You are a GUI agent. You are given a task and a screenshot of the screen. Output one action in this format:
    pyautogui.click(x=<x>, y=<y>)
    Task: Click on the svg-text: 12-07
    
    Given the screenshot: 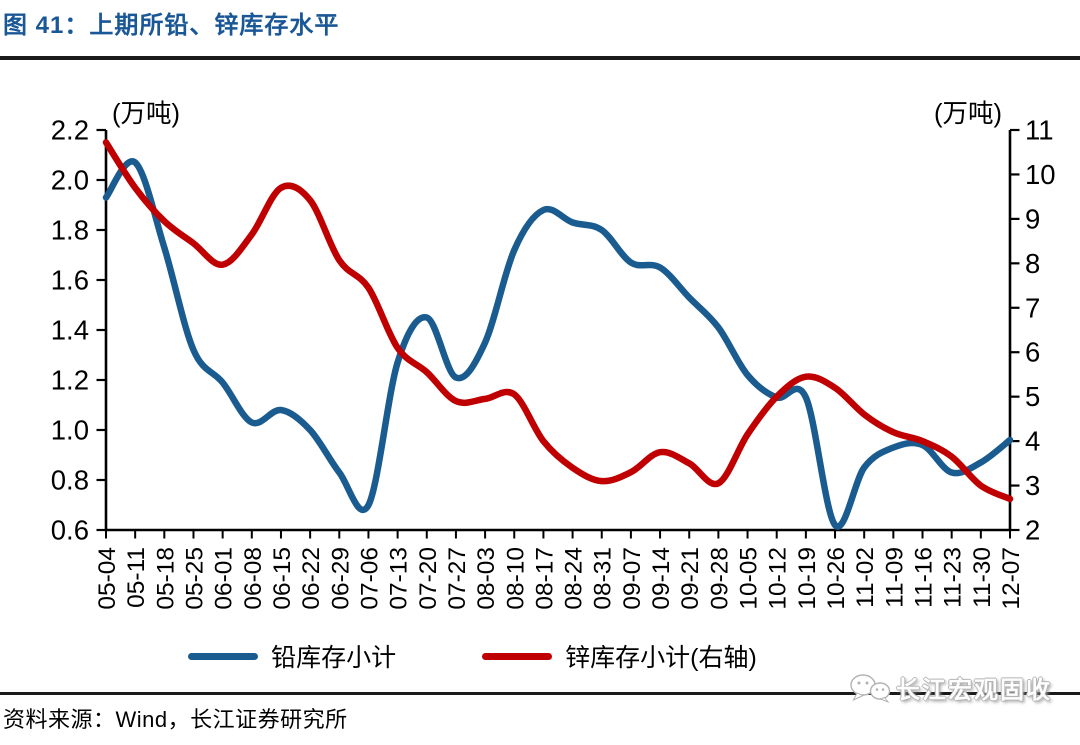 What is the action you would take?
    pyautogui.click(x=1011, y=578)
    